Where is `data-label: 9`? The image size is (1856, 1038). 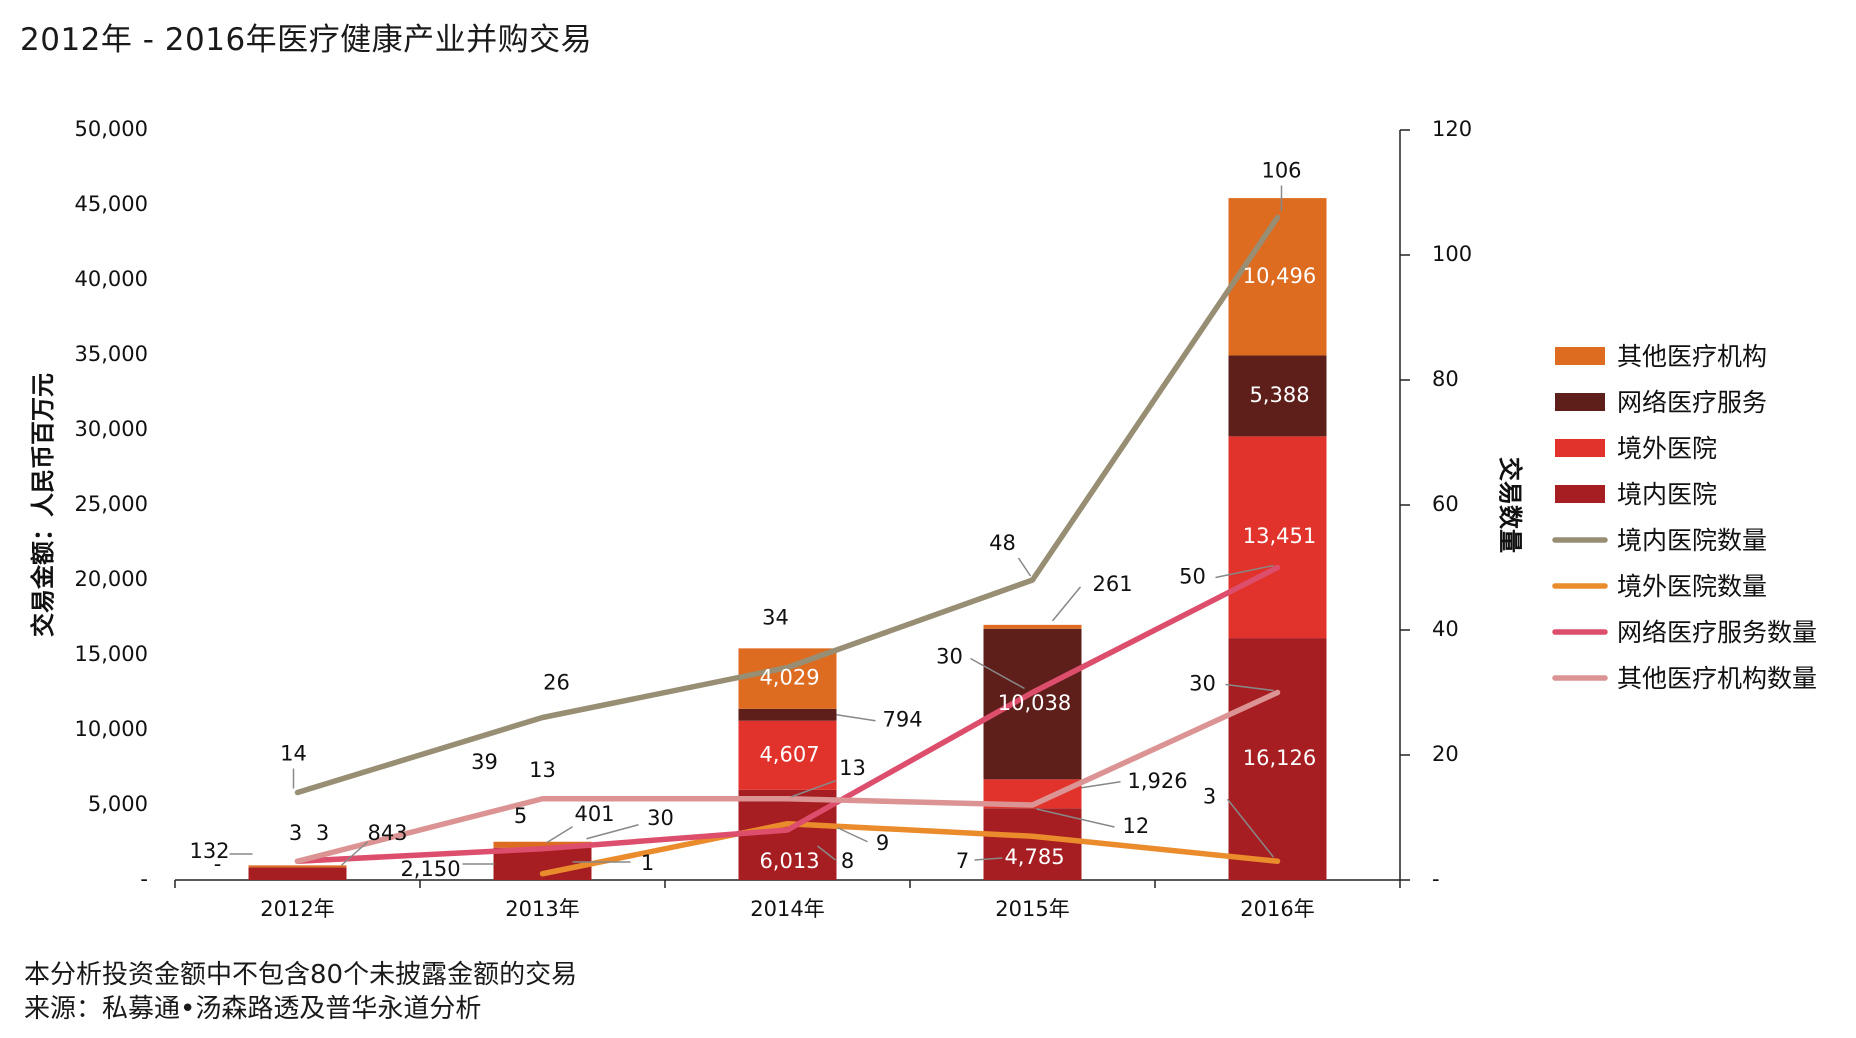 data-label: 9 is located at coordinates (882, 843).